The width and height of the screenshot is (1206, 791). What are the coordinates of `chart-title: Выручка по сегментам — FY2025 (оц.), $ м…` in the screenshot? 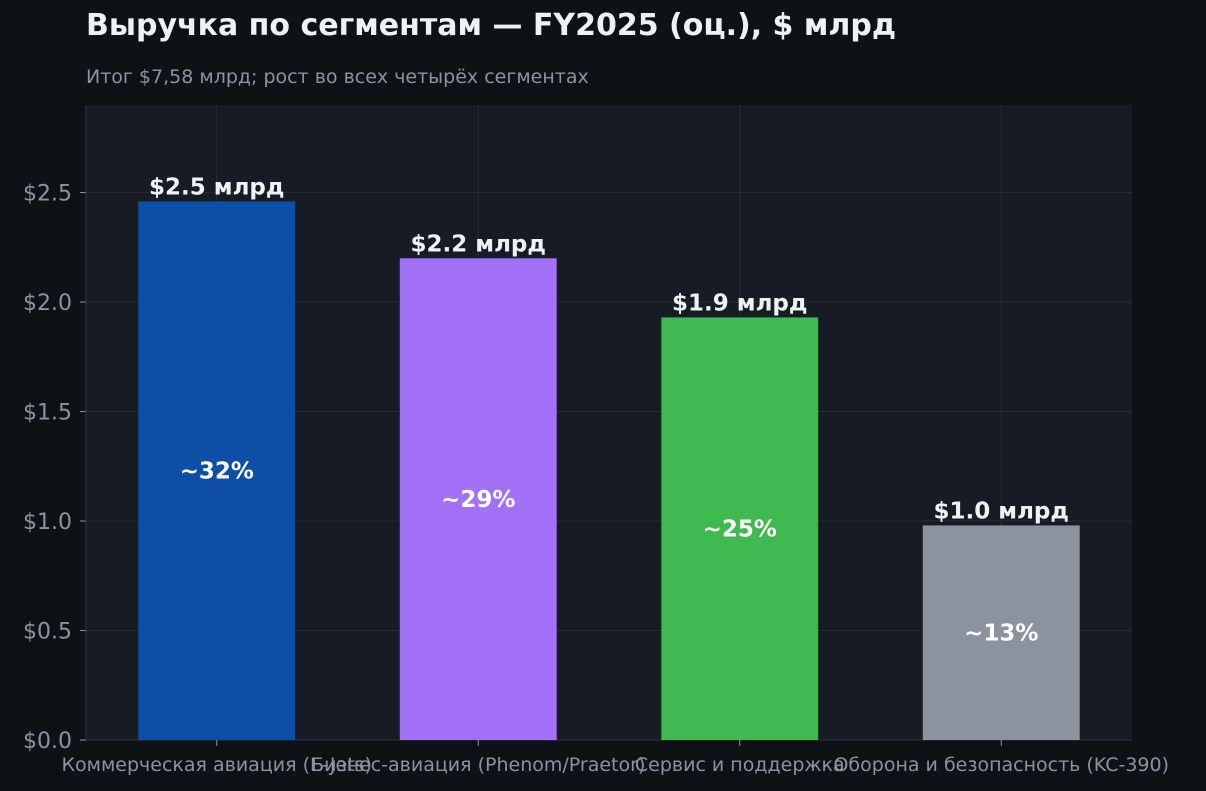 It's located at (491, 25).